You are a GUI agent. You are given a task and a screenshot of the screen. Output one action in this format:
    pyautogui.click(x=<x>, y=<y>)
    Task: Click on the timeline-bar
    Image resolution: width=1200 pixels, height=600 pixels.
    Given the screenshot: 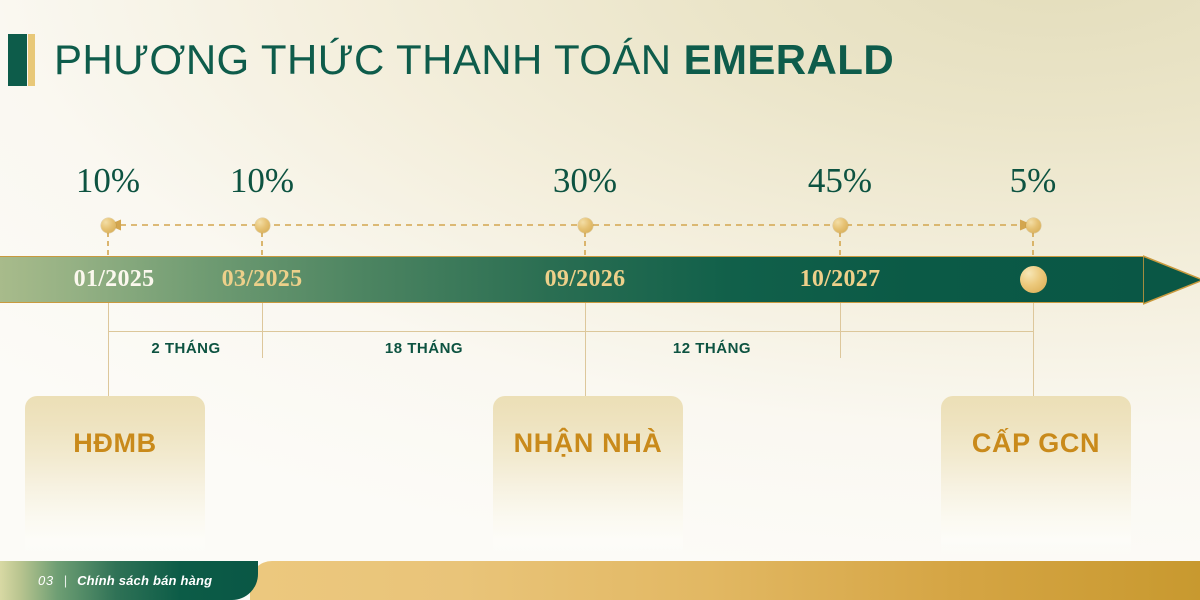 What is the action you would take?
    pyautogui.click(x=572, y=279)
    